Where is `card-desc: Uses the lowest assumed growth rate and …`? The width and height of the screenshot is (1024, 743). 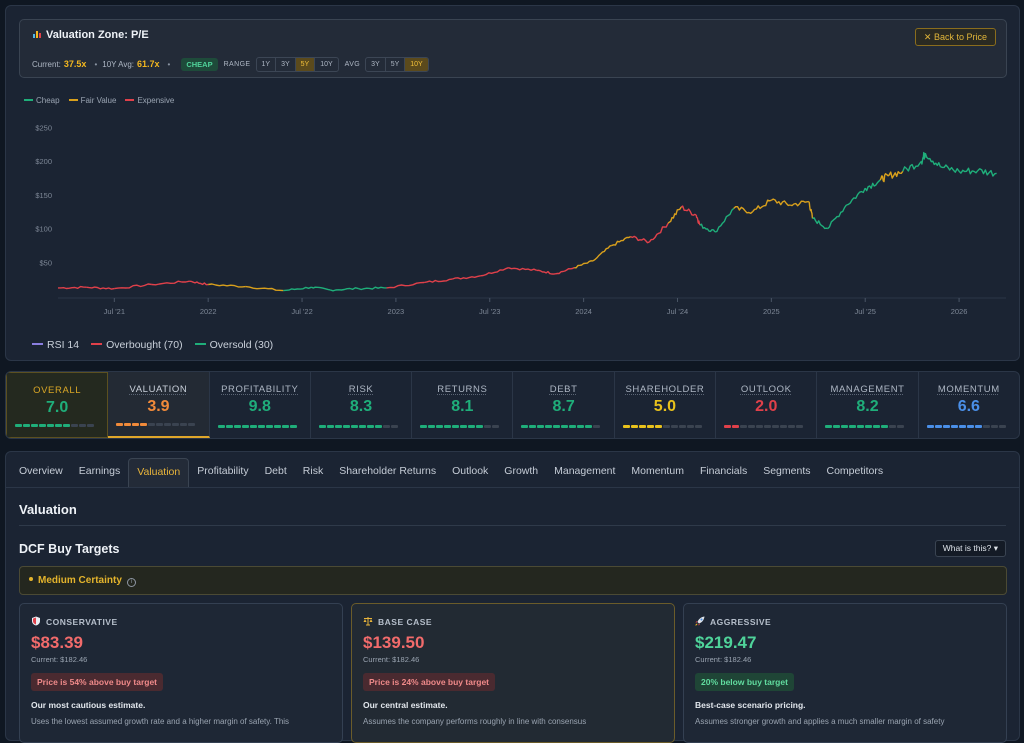
card-desc: Uses the lowest assumed growth rate and … is located at coordinates (160, 721).